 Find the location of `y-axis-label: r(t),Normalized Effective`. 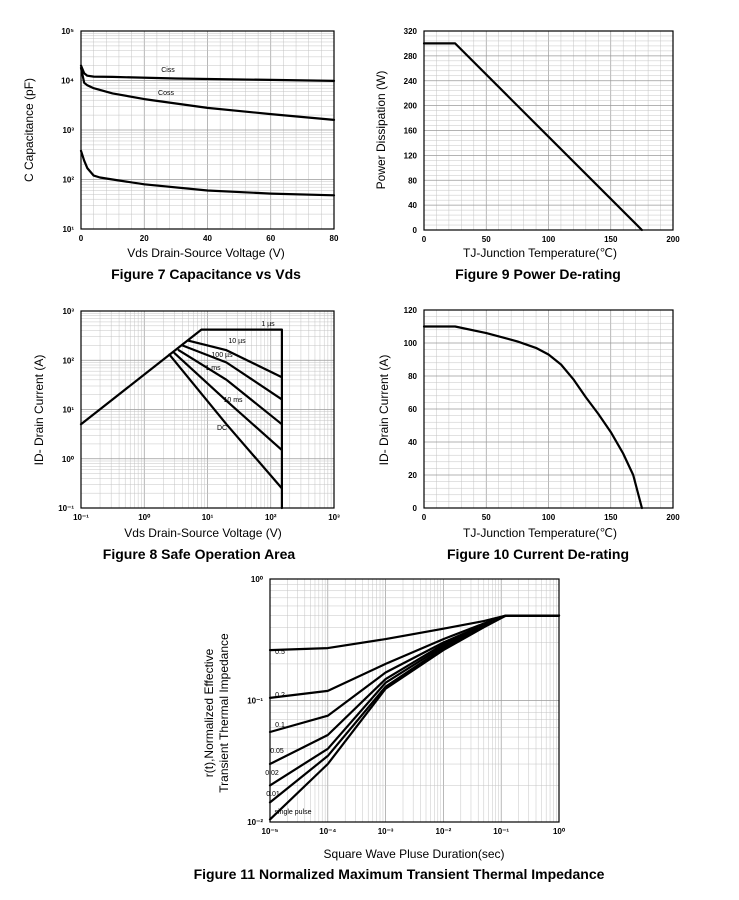

y-axis-label: r(t),Normalized Effective is located at coordinates (209, 712).